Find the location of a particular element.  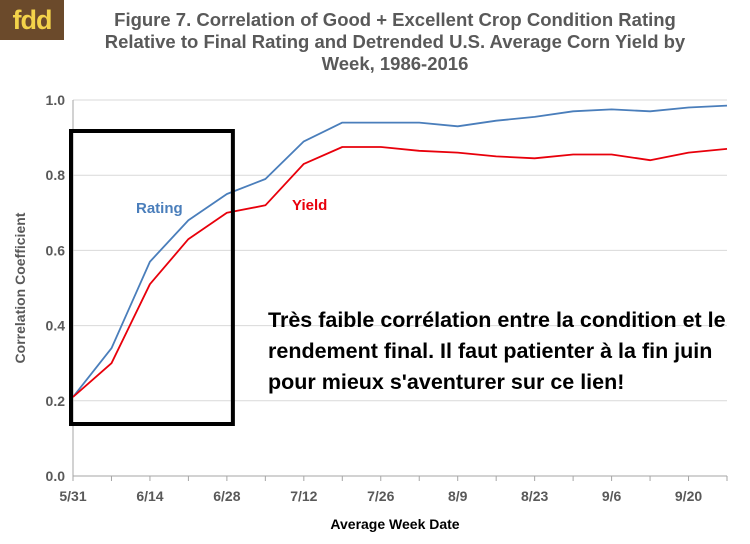

y-tick-label: 1.0 is located at coordinates (56, 100).